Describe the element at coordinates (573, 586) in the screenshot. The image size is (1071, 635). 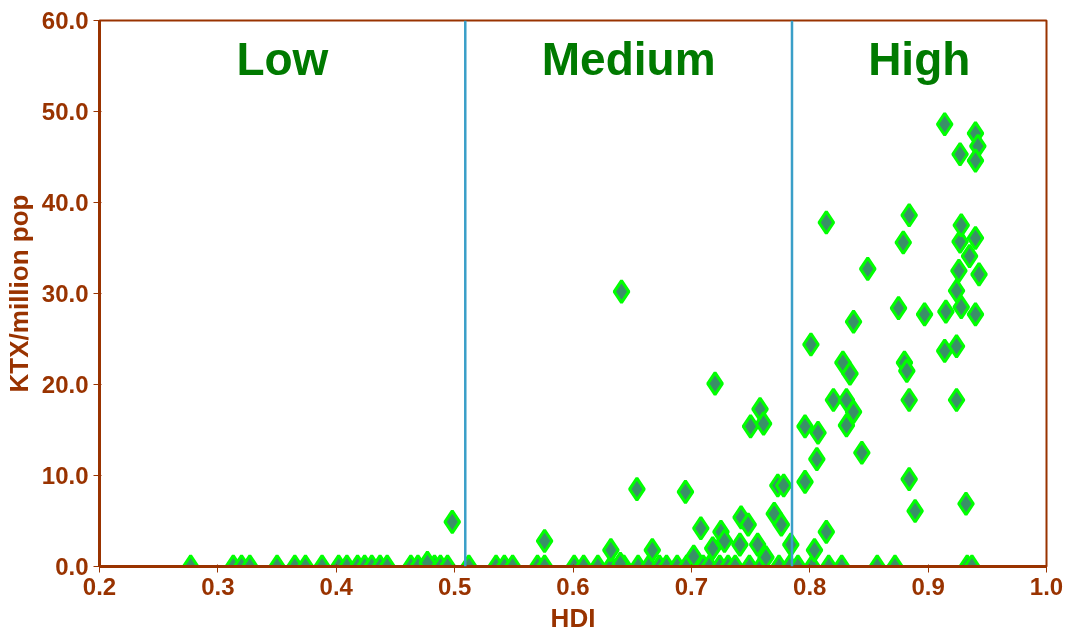
I see `x-tick-label: 0.6` at that location.